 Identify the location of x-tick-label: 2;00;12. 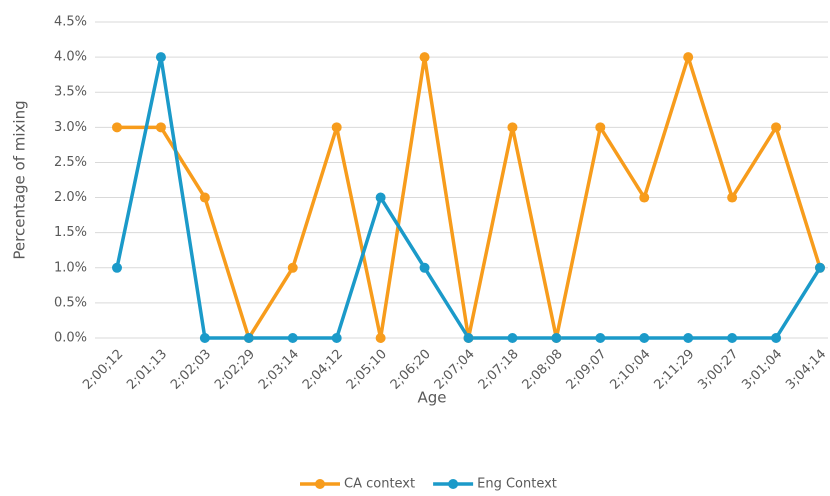
(103, 370).